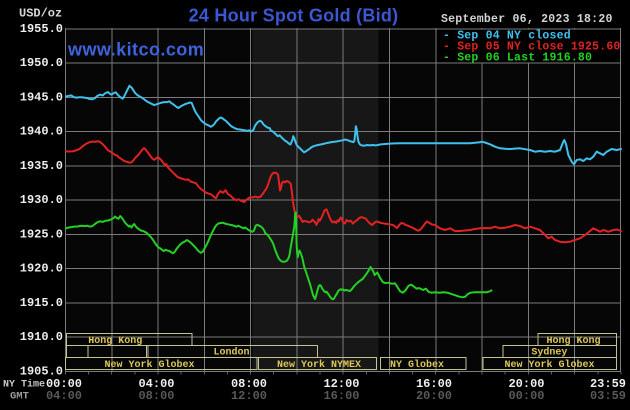  Describe the element at coordinates (517, 58) in the screenshot. I see `svg-text: - Sep 06 Last 1916.80` at that location.